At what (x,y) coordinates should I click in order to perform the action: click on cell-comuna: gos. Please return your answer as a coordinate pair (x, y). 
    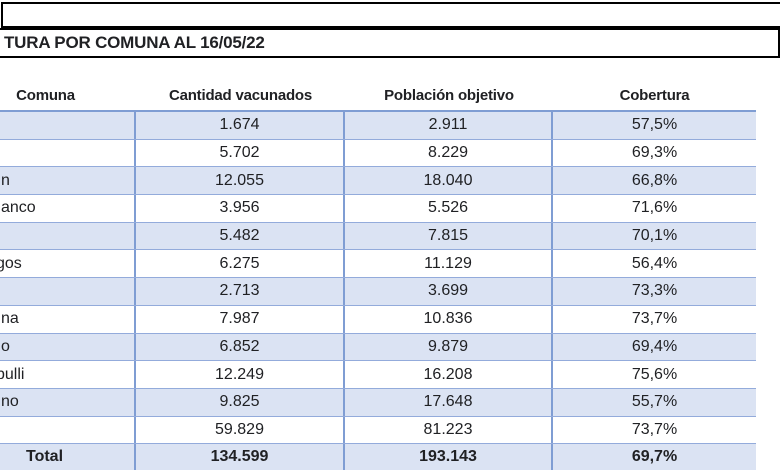
    Looking at the image, I should click on (68, 264).